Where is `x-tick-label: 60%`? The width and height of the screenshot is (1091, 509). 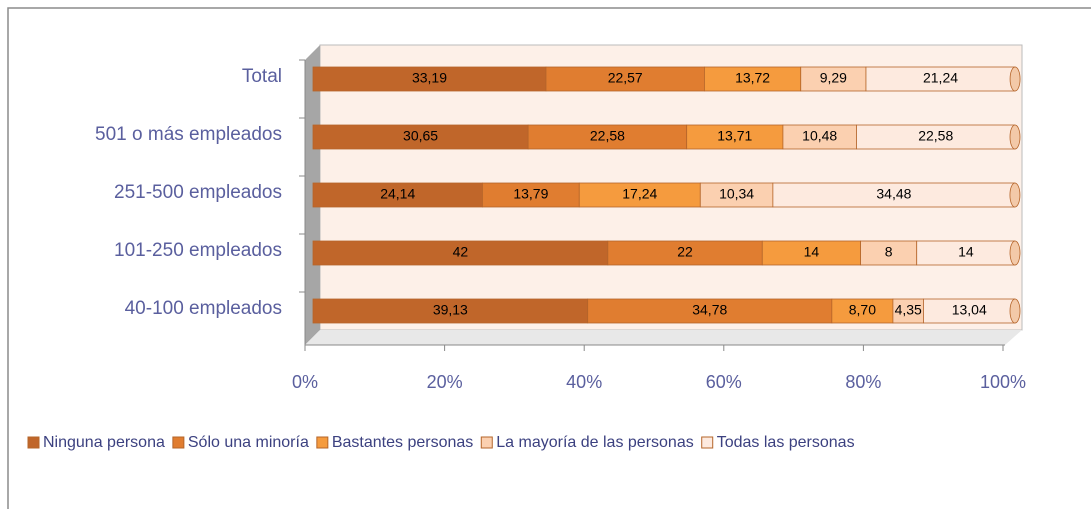
x-tick-label: 60% is located at coordinates (724, 382).